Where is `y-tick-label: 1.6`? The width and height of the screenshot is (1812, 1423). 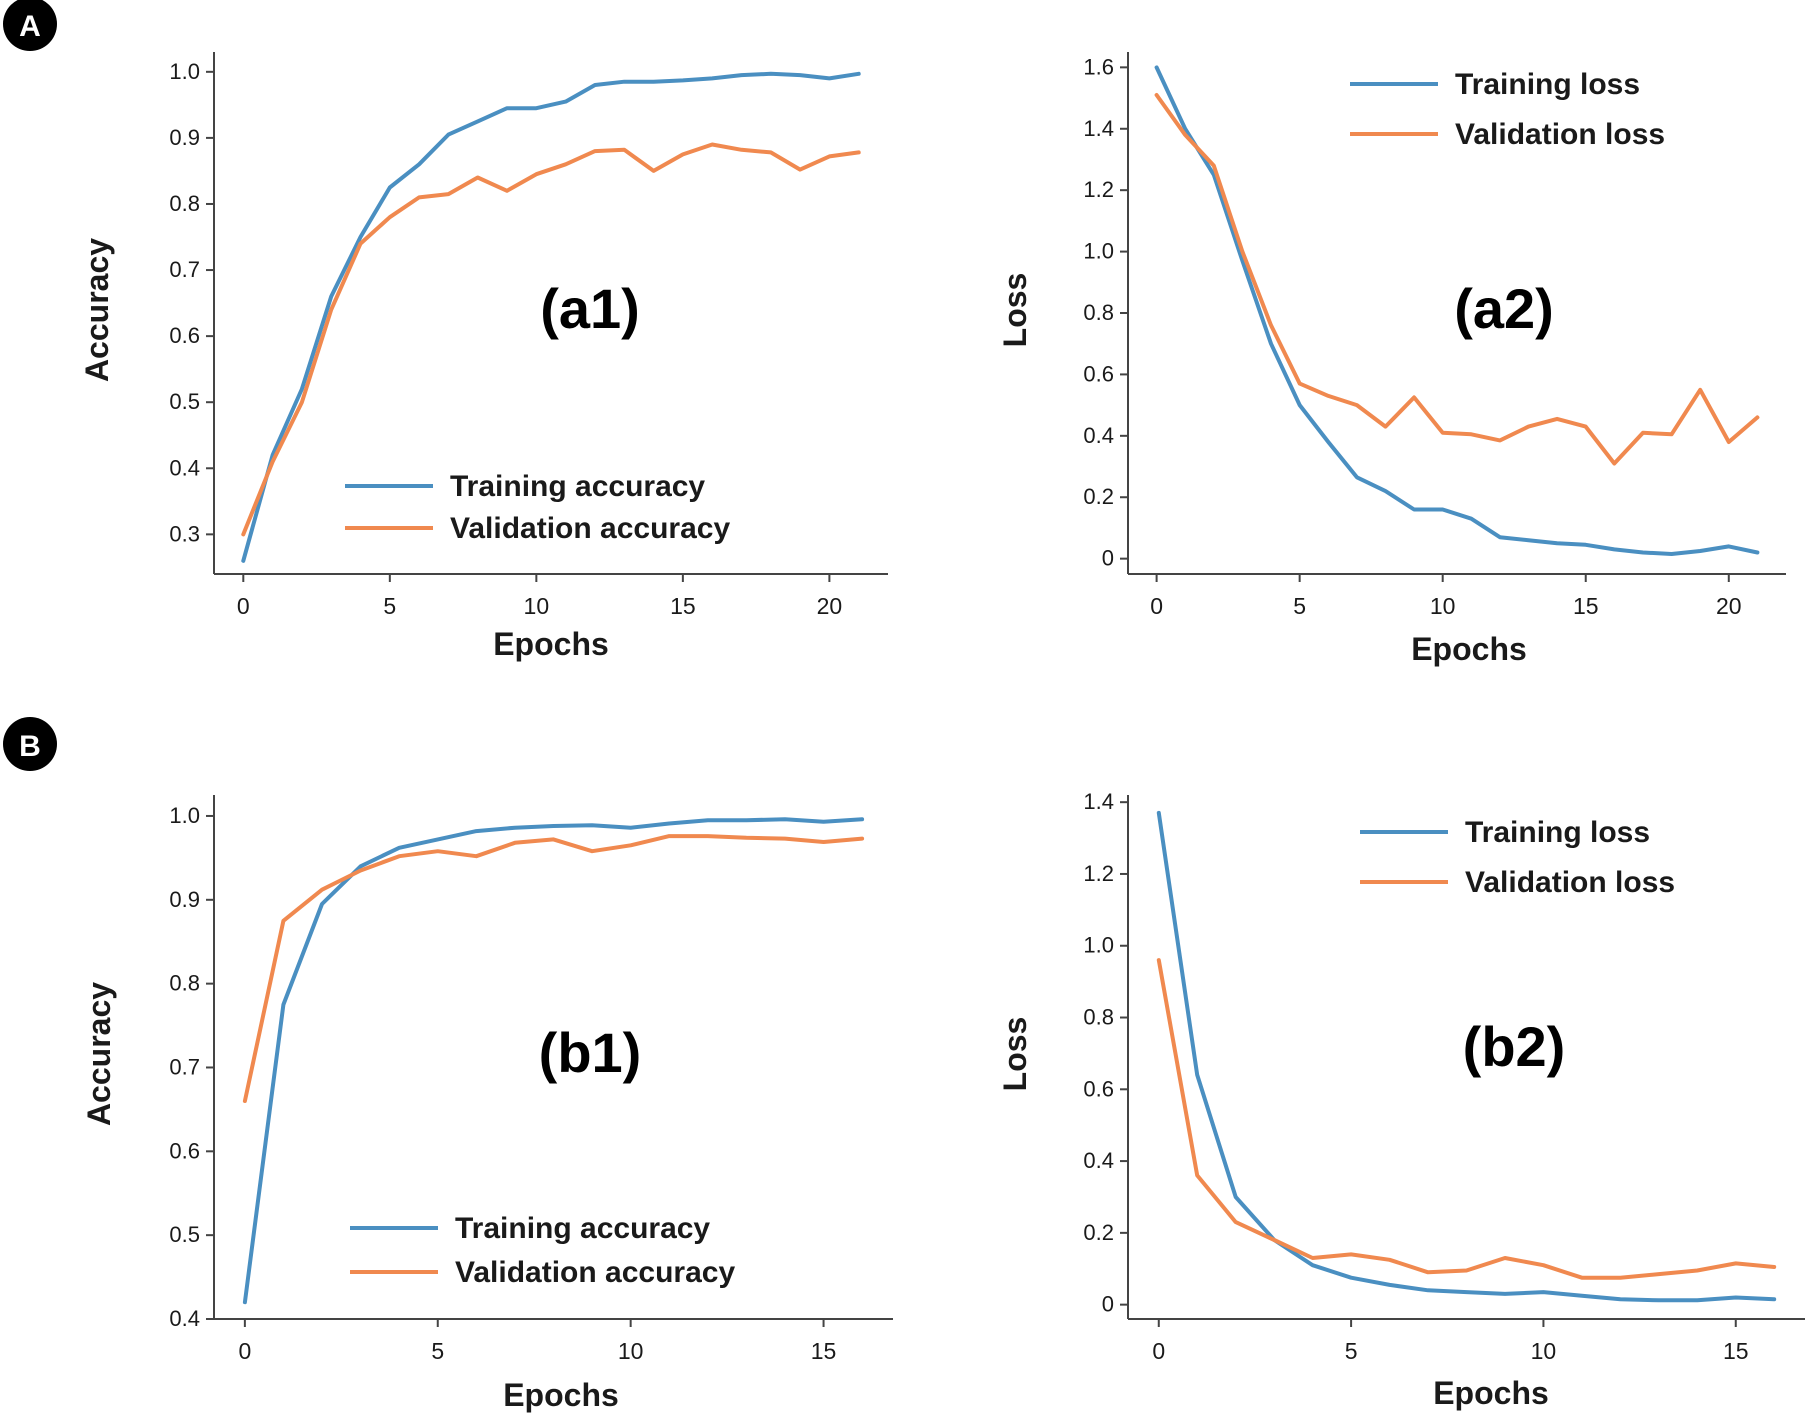 y-tick-label: 1.6 is located at coordinates (1098, 66).